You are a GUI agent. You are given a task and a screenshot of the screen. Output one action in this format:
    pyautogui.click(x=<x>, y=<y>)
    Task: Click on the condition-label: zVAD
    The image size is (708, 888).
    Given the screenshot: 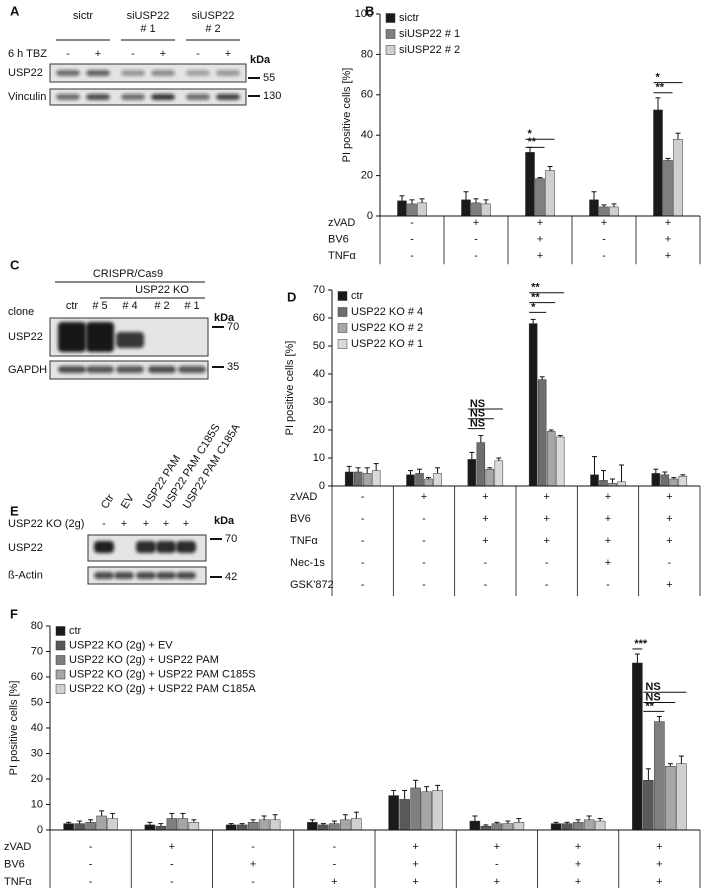 What is the action you would take?
    pyautogui.click(x=341, y=223)
    